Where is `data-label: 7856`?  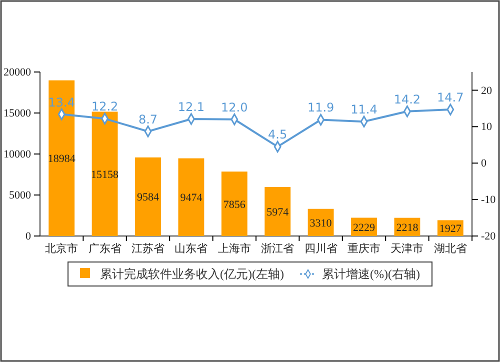
data-label: 7856 is located at coordinates (234, 204).